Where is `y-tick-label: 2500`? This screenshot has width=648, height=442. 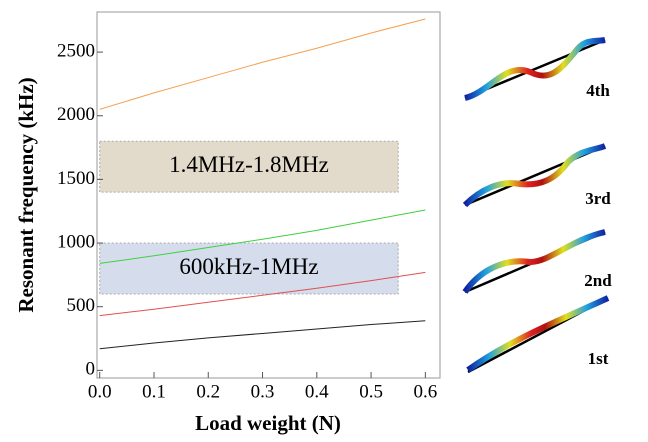 y-tick-label: 2500 is located at coordinates (76, 50).